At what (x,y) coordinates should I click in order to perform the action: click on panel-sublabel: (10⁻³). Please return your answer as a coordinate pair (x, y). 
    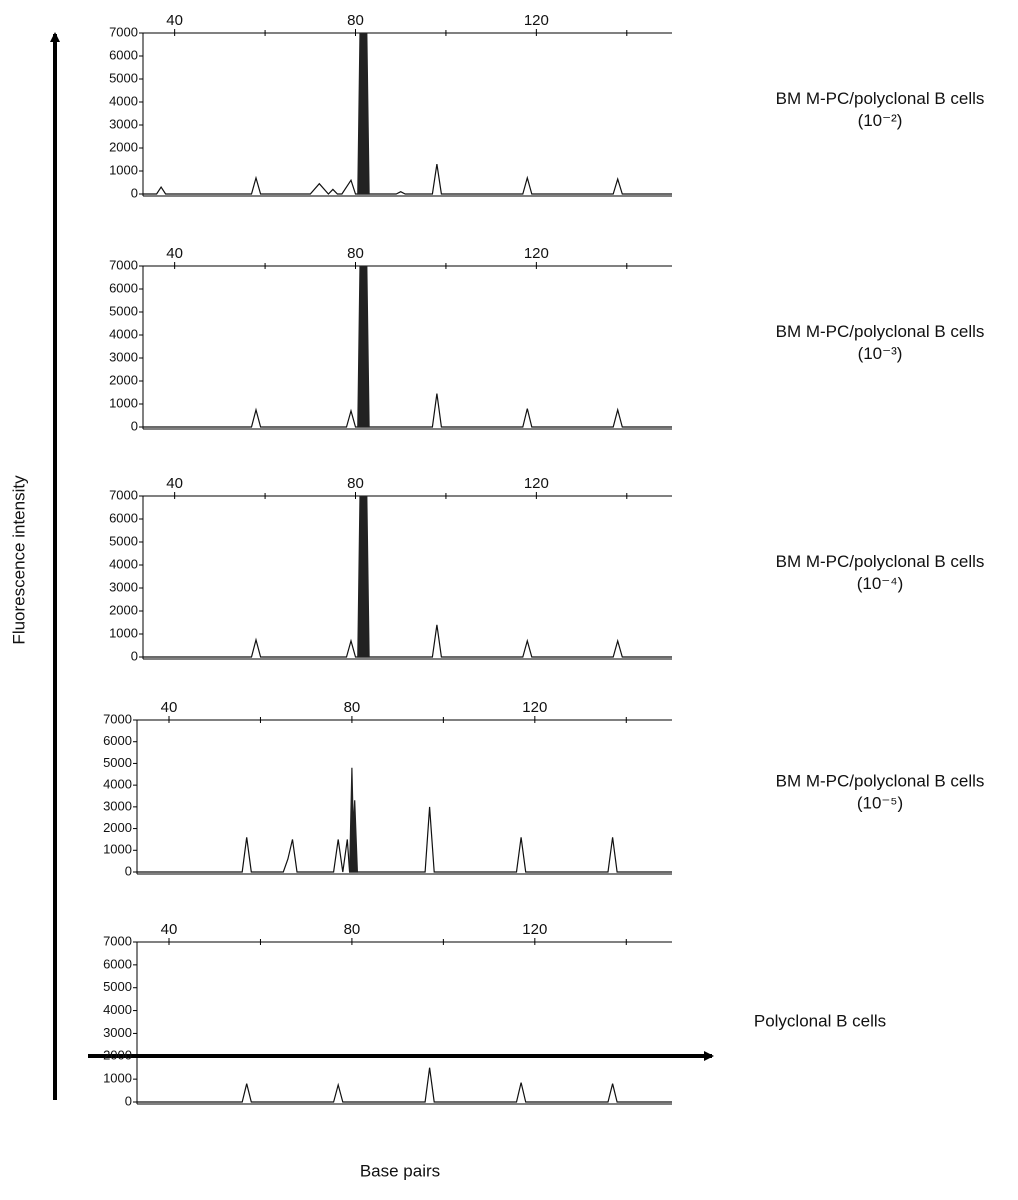
    Looking at the image, I should click on (880, 353).